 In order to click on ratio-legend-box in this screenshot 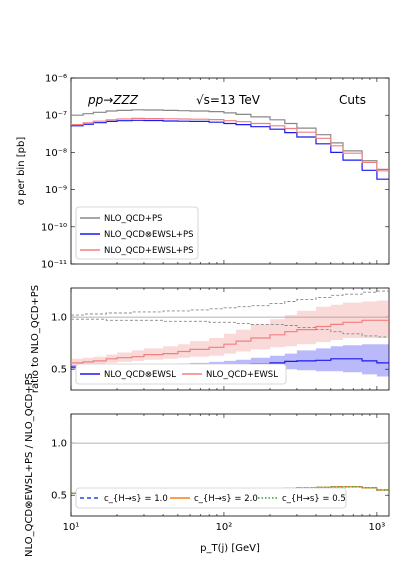, I will do `click(181, 374)`.